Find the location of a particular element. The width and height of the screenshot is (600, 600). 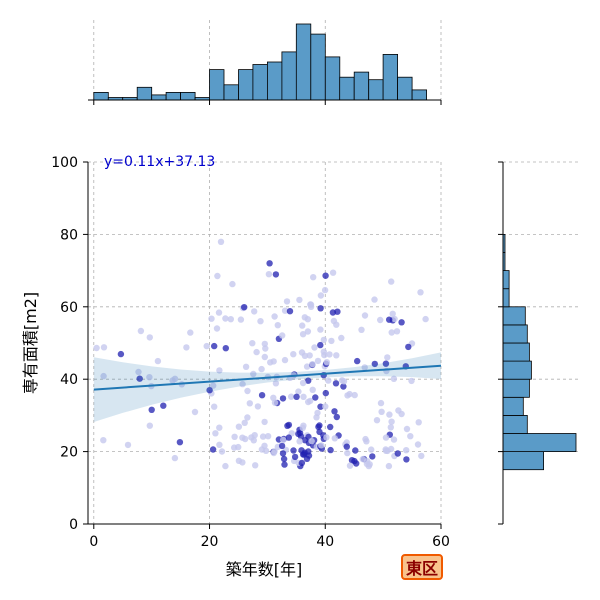

x-tick-label: 60 is located at coordinates (441, 542).